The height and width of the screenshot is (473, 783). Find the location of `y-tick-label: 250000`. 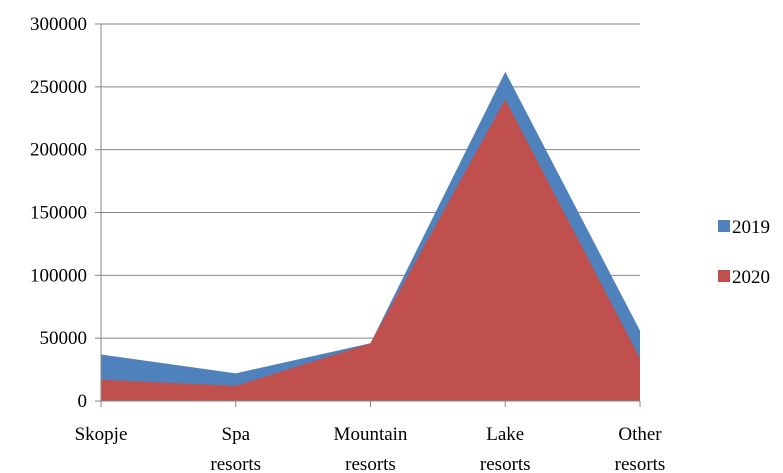

y-tick-label: 250000 is located at coordinates (58, 87).